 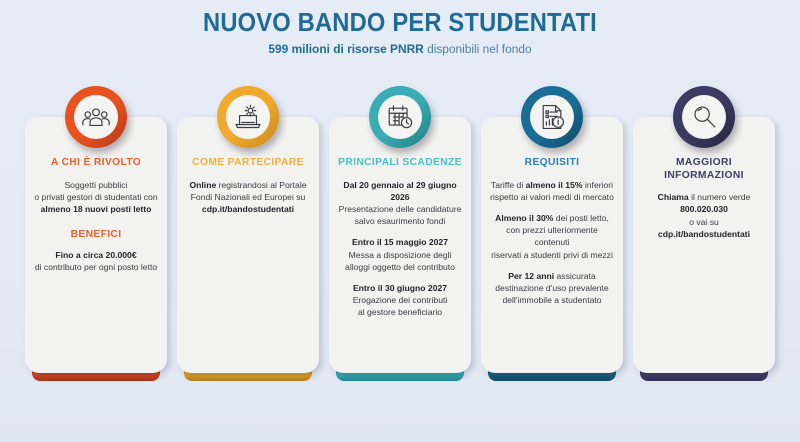 I want to click on card-text-strong: Entro il 15 maggio 2027, so click(x=400, y=242).